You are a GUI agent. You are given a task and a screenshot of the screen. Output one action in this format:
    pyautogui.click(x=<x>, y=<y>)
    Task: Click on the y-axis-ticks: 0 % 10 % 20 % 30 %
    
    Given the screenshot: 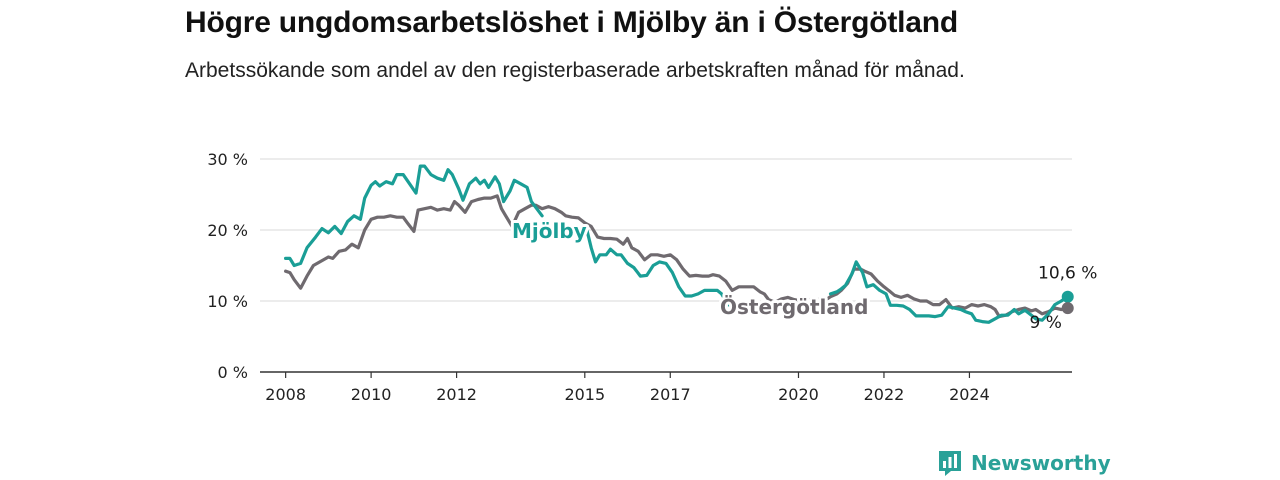 What is the action you would take?
    pyautogui.click(x=227, y=266)
    